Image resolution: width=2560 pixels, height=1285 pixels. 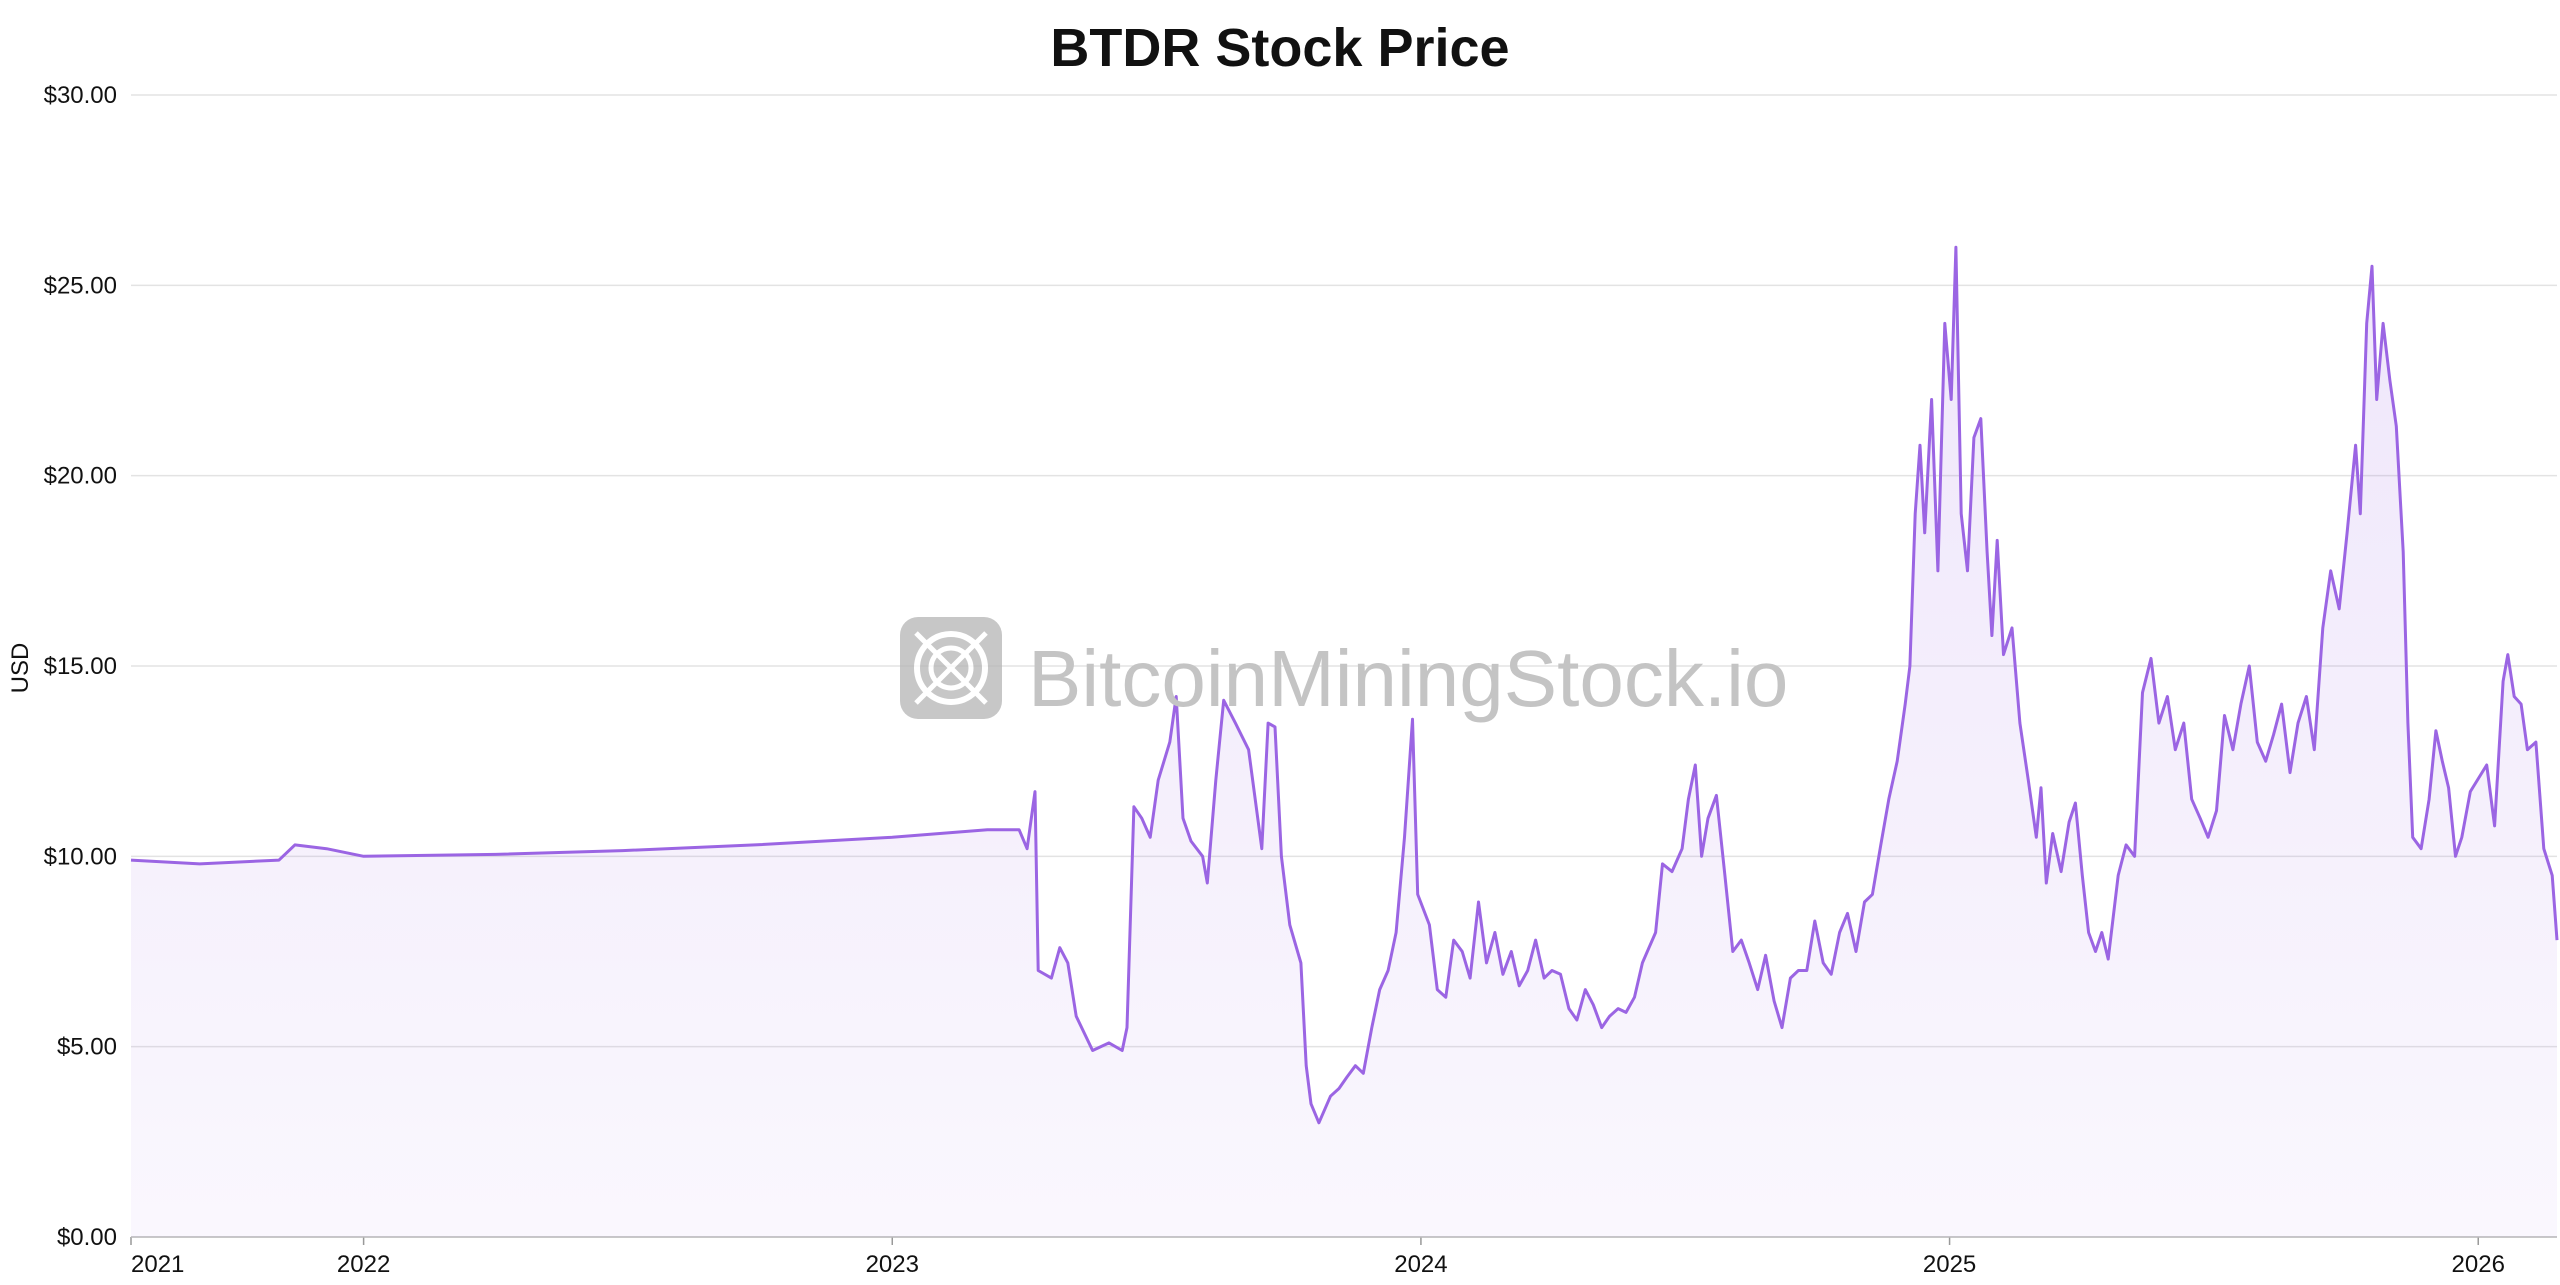 What do you see at coordinates (1949, 1264) in the screenshot?
I see `x-tick-label: 2025` at bounding box center [1949, 1264].